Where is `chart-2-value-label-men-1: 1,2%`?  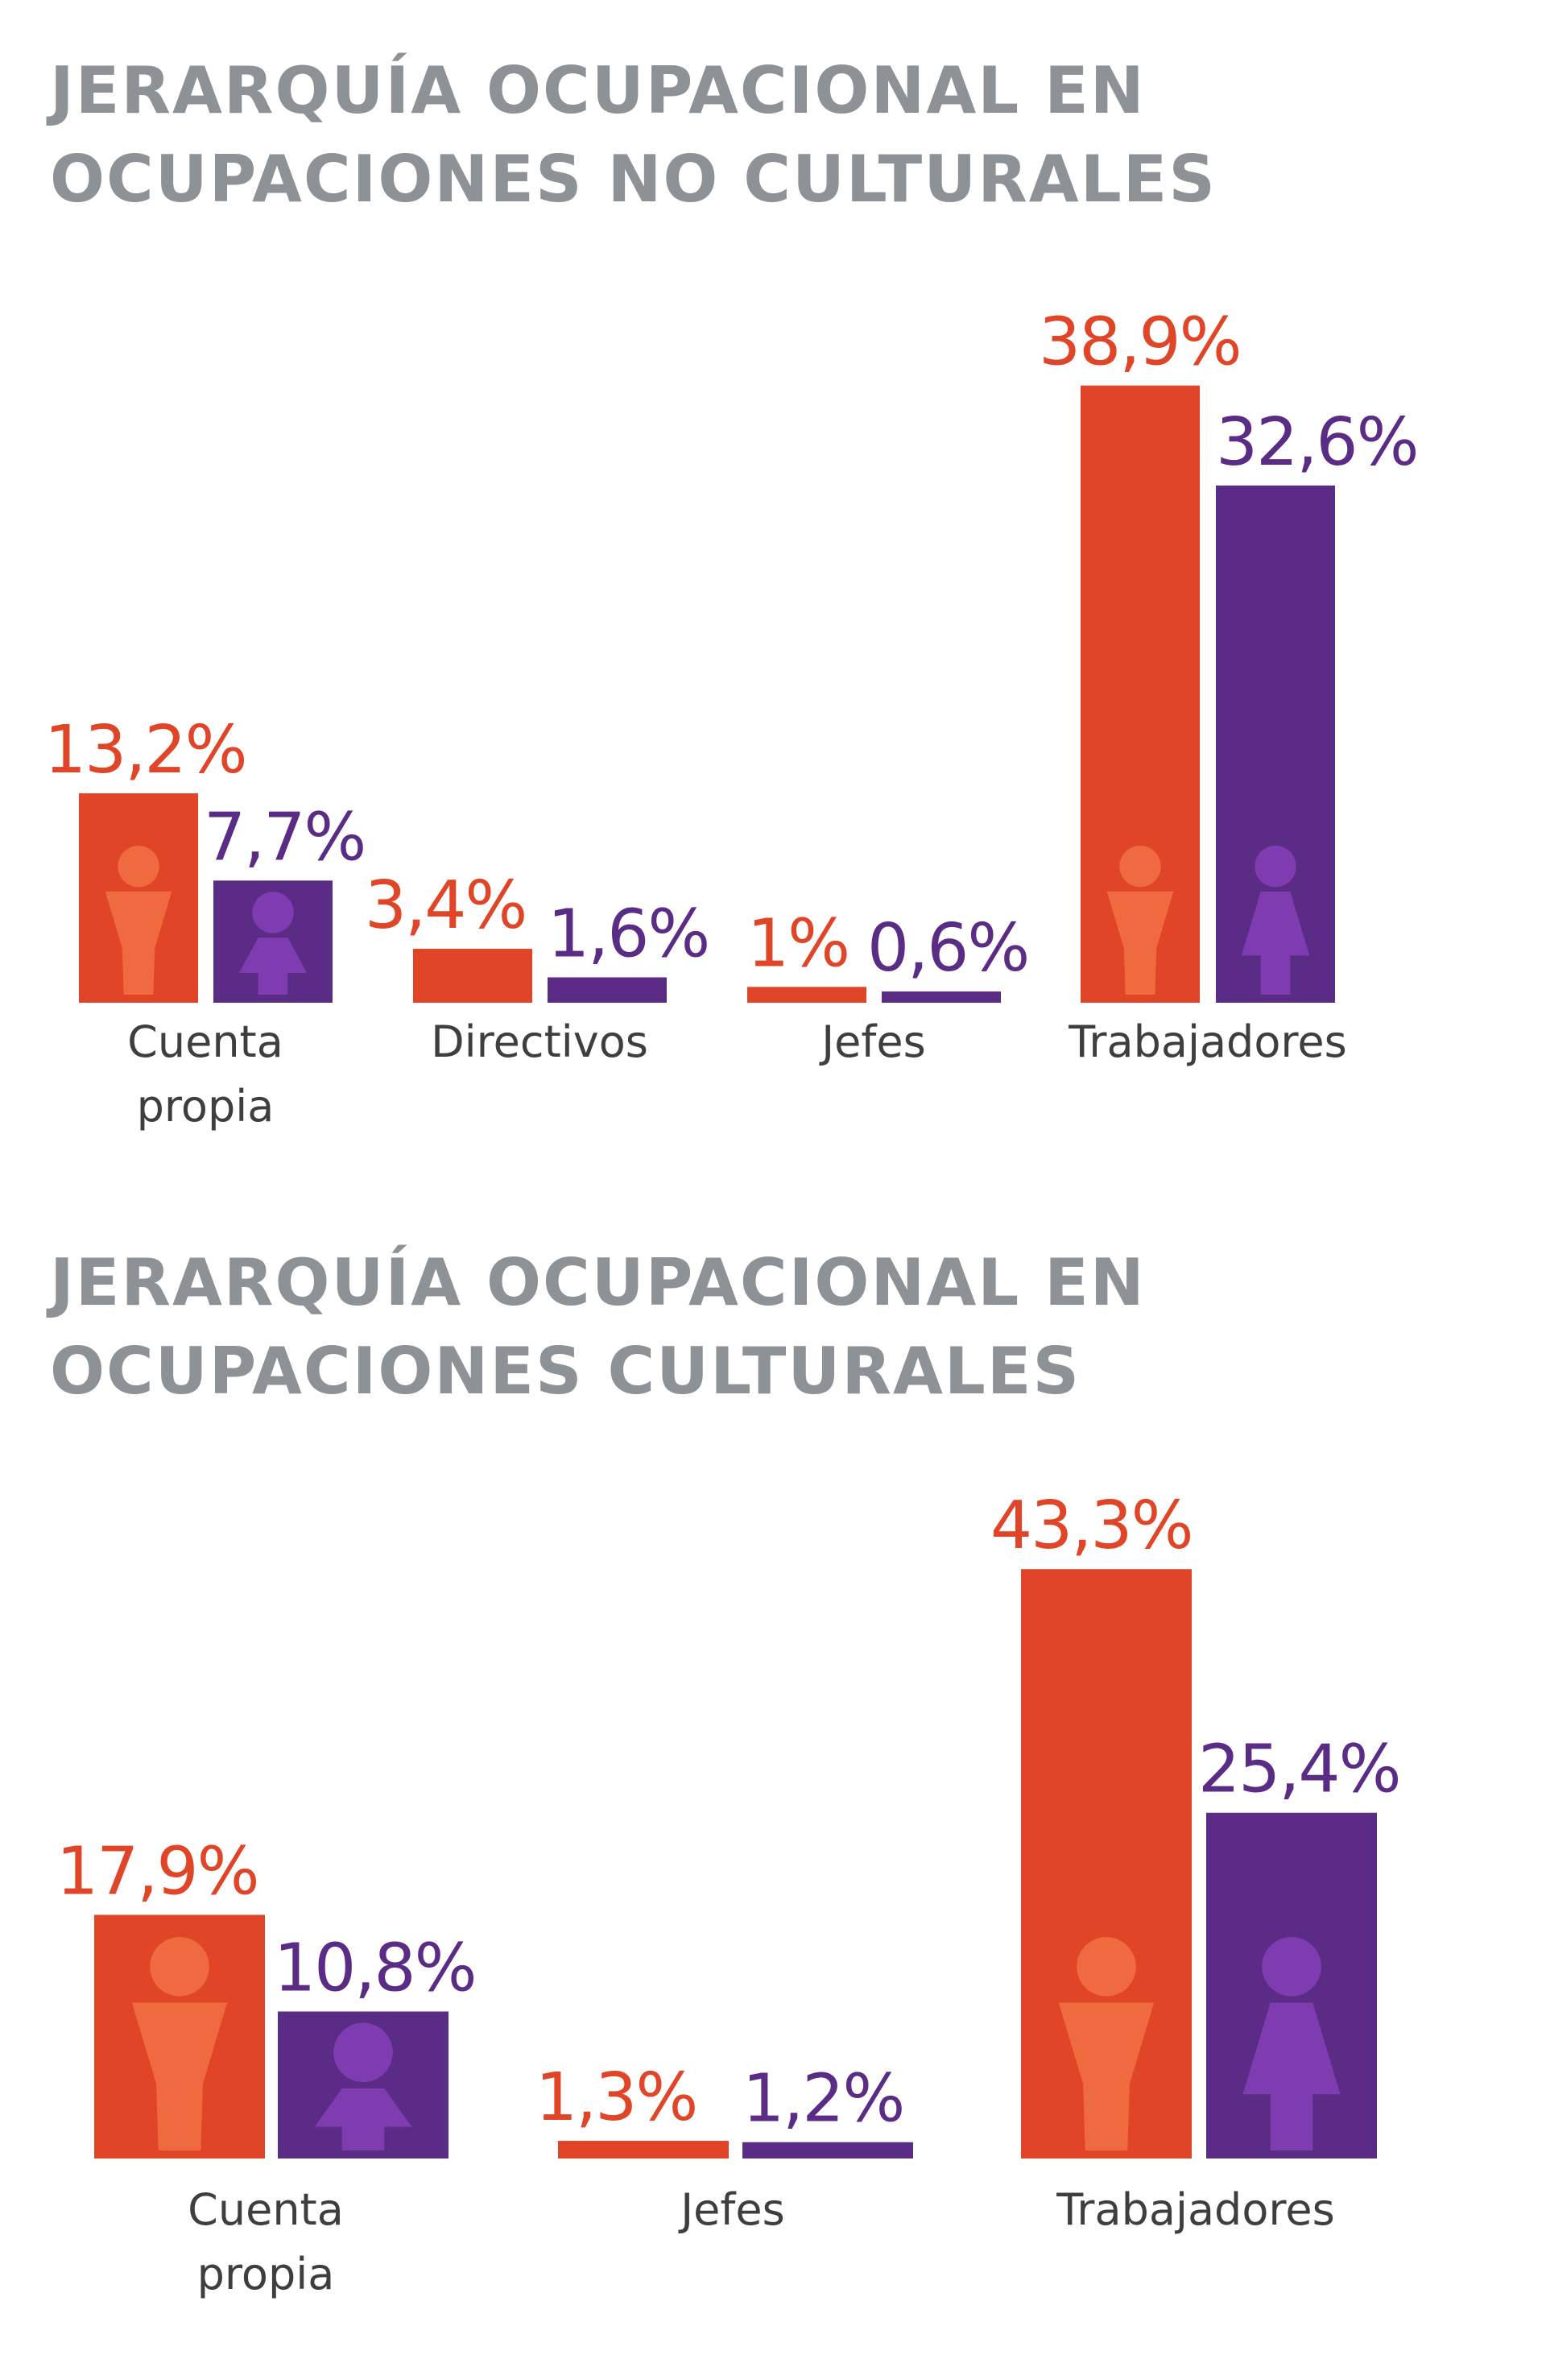 chart-2-value-label-men-1: 1,2% is located at coordinates (822, 2100).